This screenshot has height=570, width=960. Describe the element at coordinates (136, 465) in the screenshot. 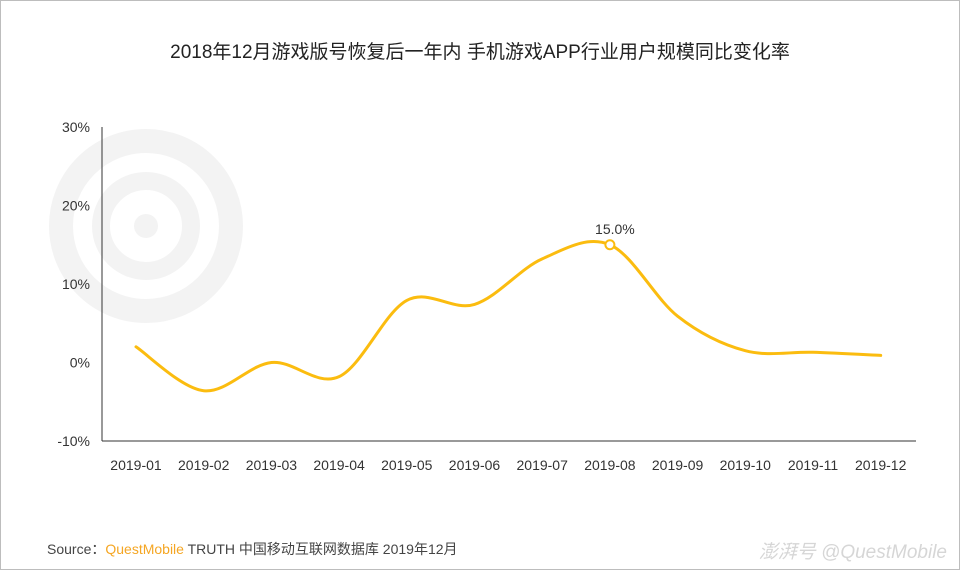

I see `x-tick-label: 2019-01` at that location.